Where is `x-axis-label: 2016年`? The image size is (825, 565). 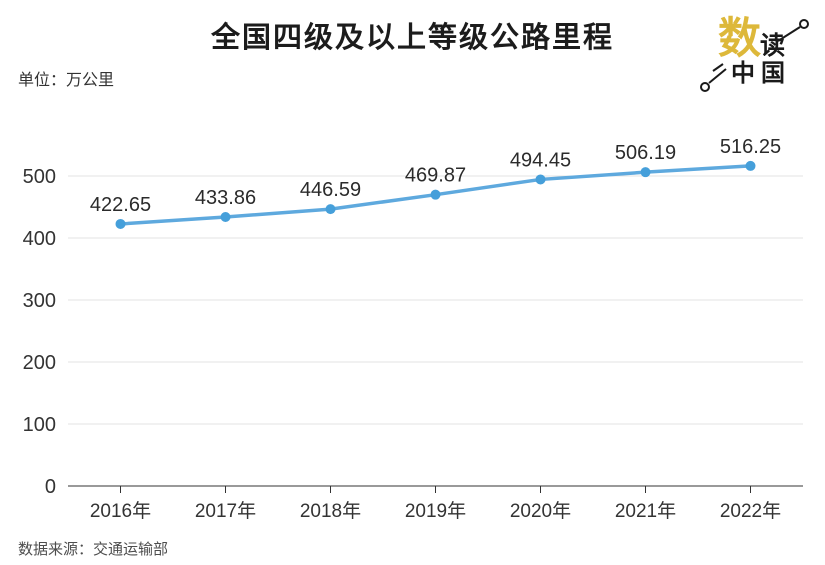
x-axis-label: 2016年 is located at coordinates (120, 511).